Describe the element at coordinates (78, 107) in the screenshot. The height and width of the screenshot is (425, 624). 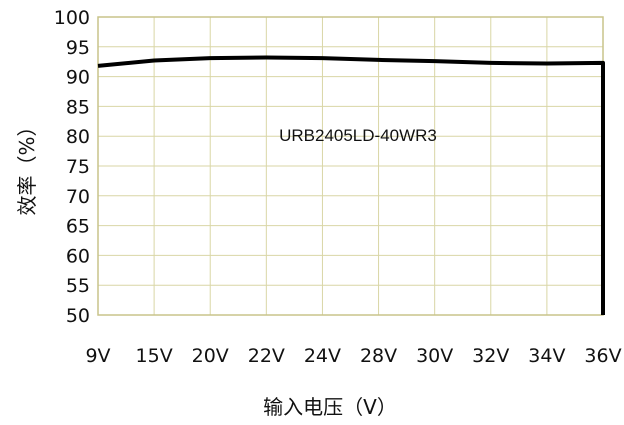
I see `y-tick-label-85: 85` at that location.